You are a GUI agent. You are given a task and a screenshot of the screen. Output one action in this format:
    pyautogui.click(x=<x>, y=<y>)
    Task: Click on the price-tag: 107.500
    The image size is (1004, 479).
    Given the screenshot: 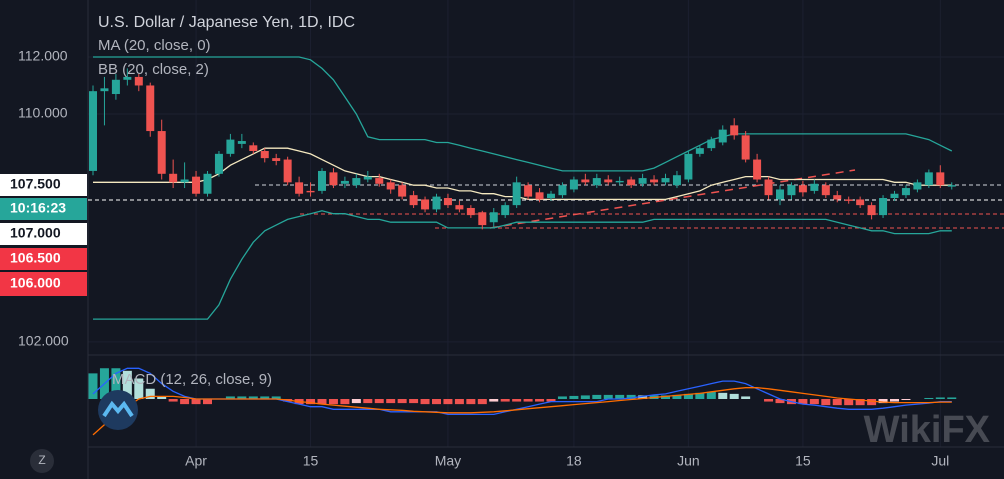 What is the action you would take?
    pyautogui.click(x=35, y=184)
    